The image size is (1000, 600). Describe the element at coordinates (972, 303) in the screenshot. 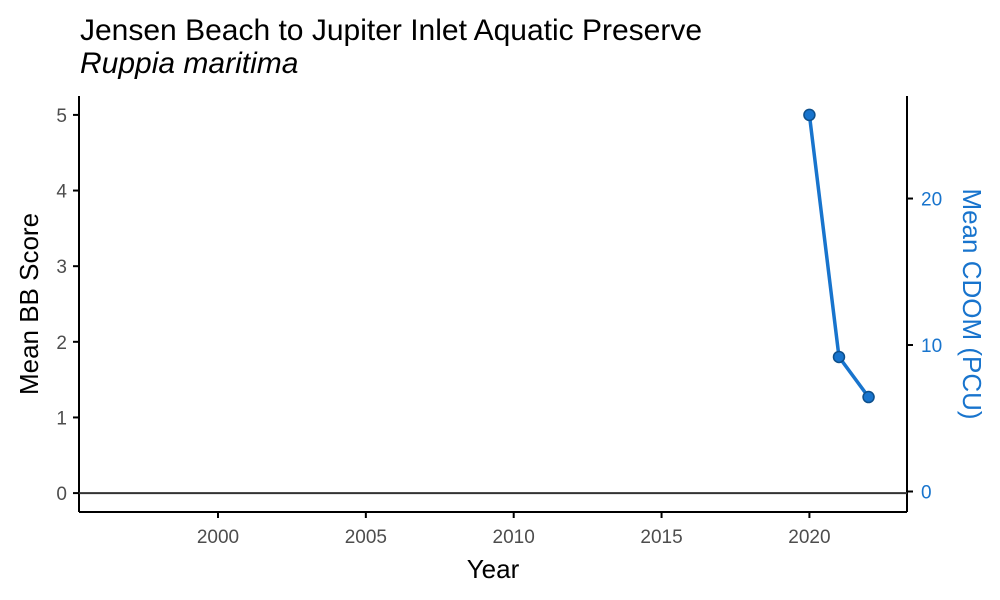

I see `y2-axis-title: Mean CDOM (PCU)` at that location.